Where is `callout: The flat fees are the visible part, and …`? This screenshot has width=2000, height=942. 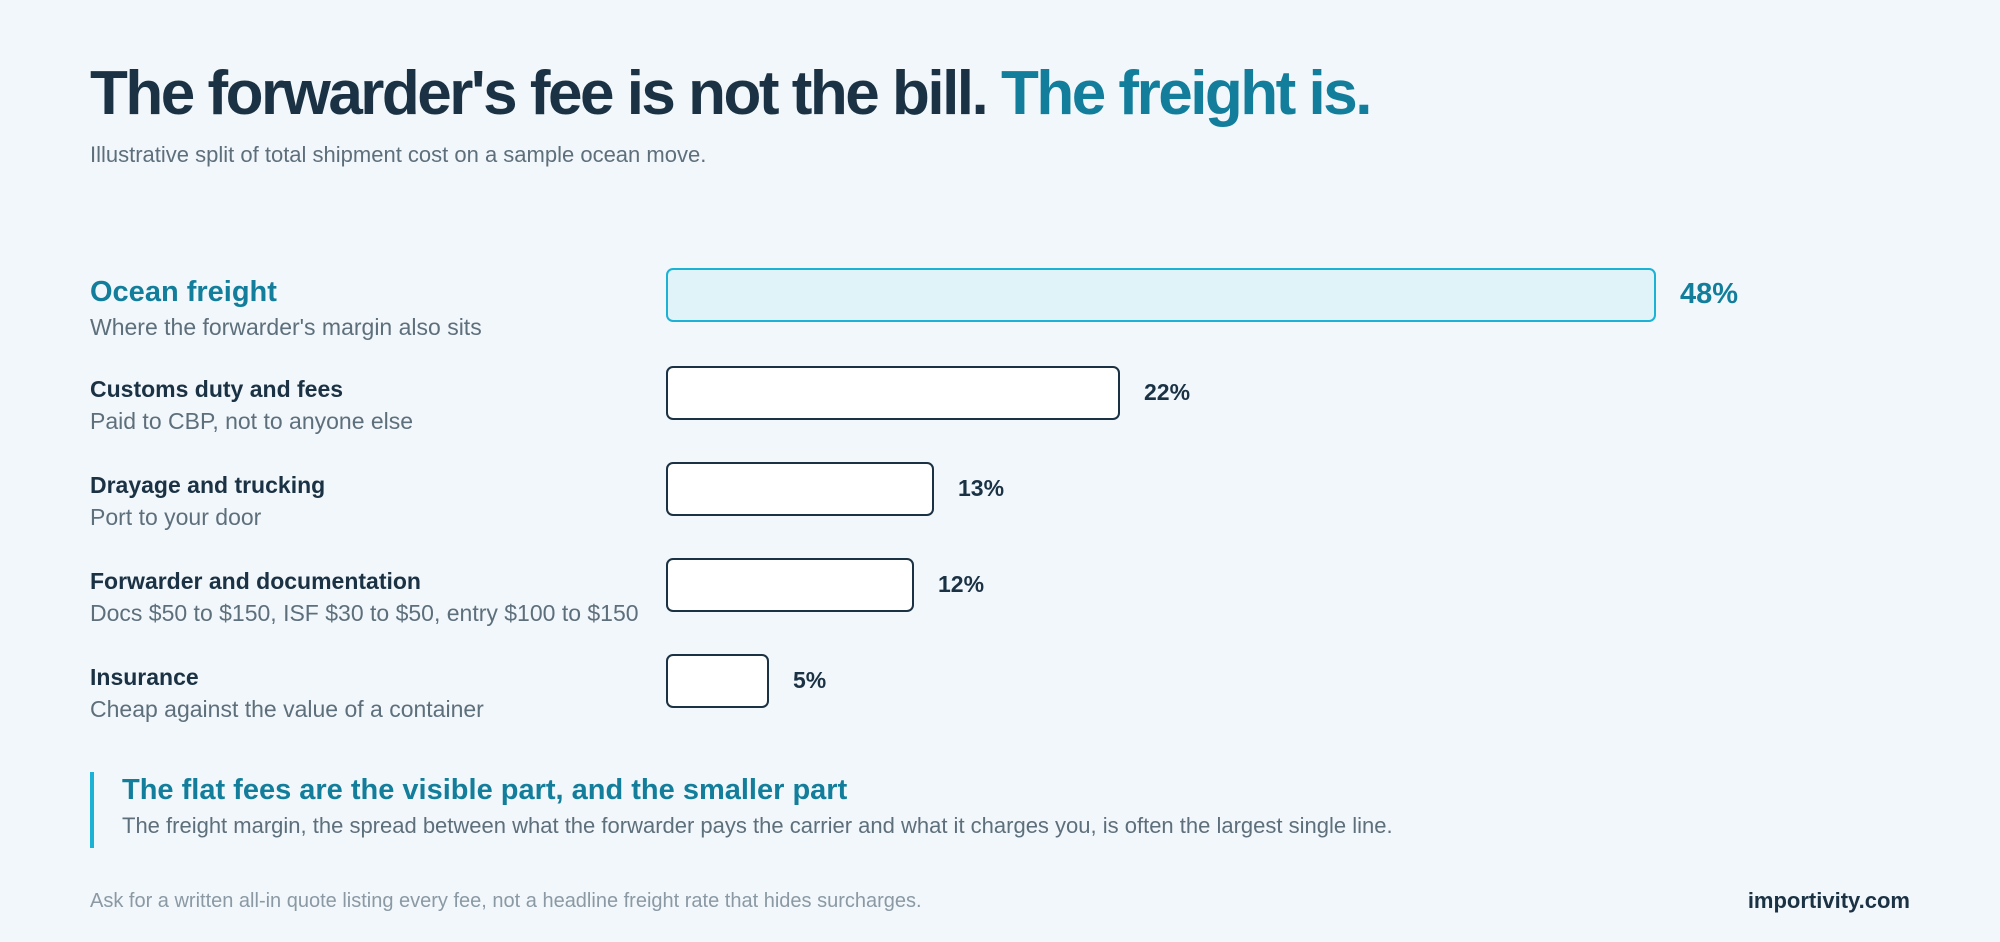 callout: The flat fees are the visible part, and … is located at coordinates (741, 810).